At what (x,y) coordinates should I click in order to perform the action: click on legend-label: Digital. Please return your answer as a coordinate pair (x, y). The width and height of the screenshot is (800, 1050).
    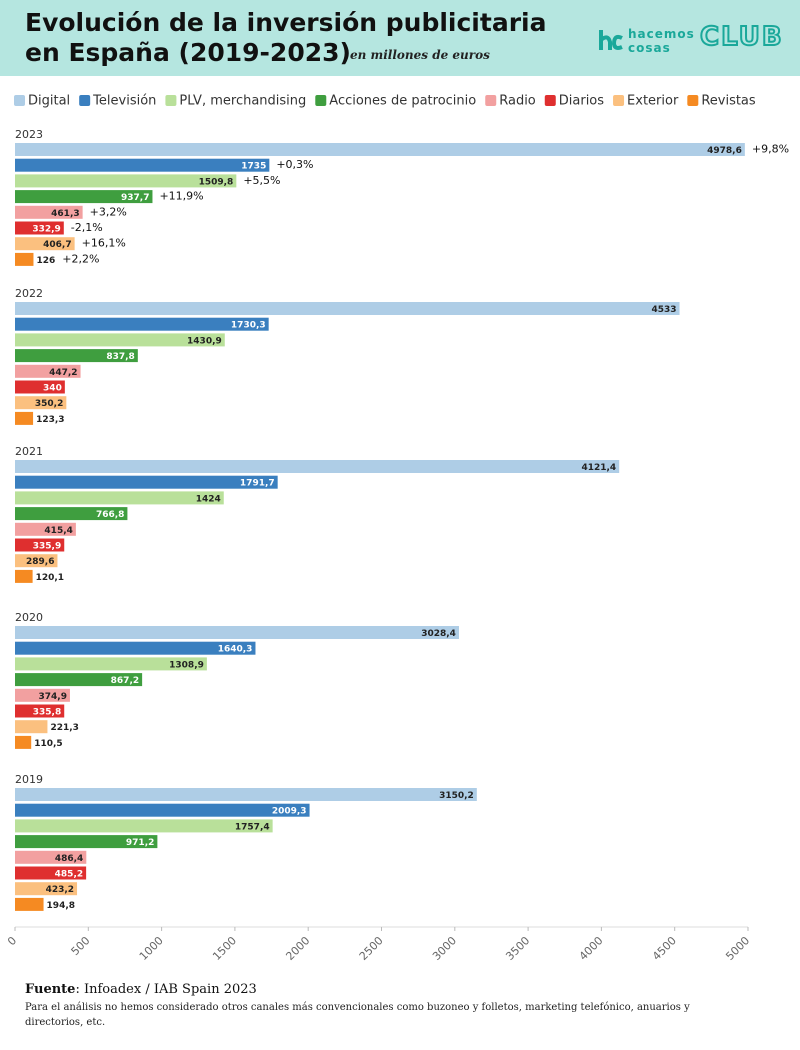
    Looking at the image, I should click on (49, 101).